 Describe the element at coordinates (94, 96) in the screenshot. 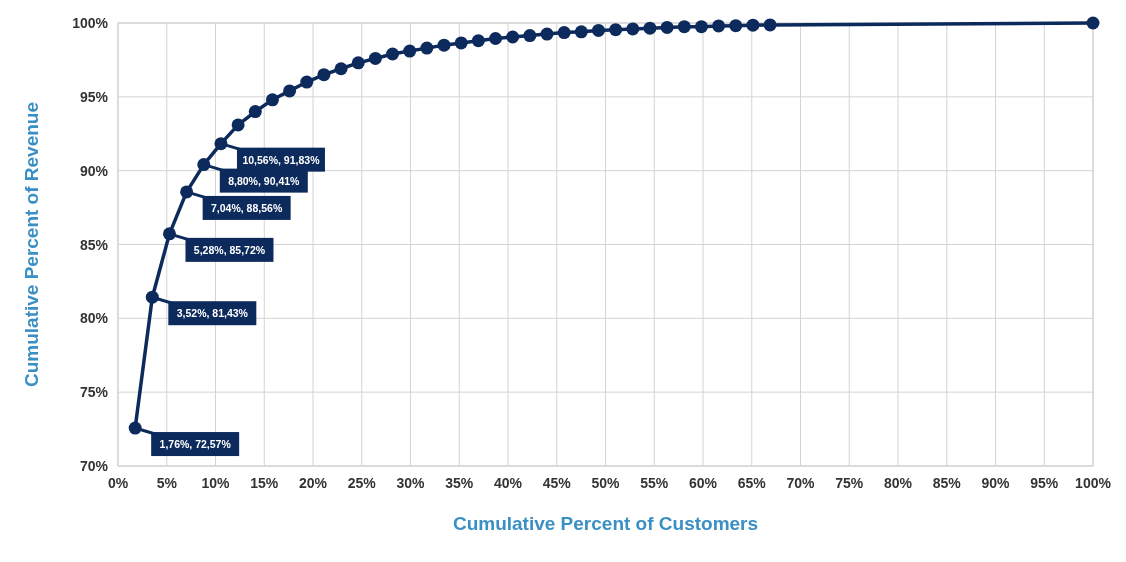

I see `y-tick-label: 95%` at that location.